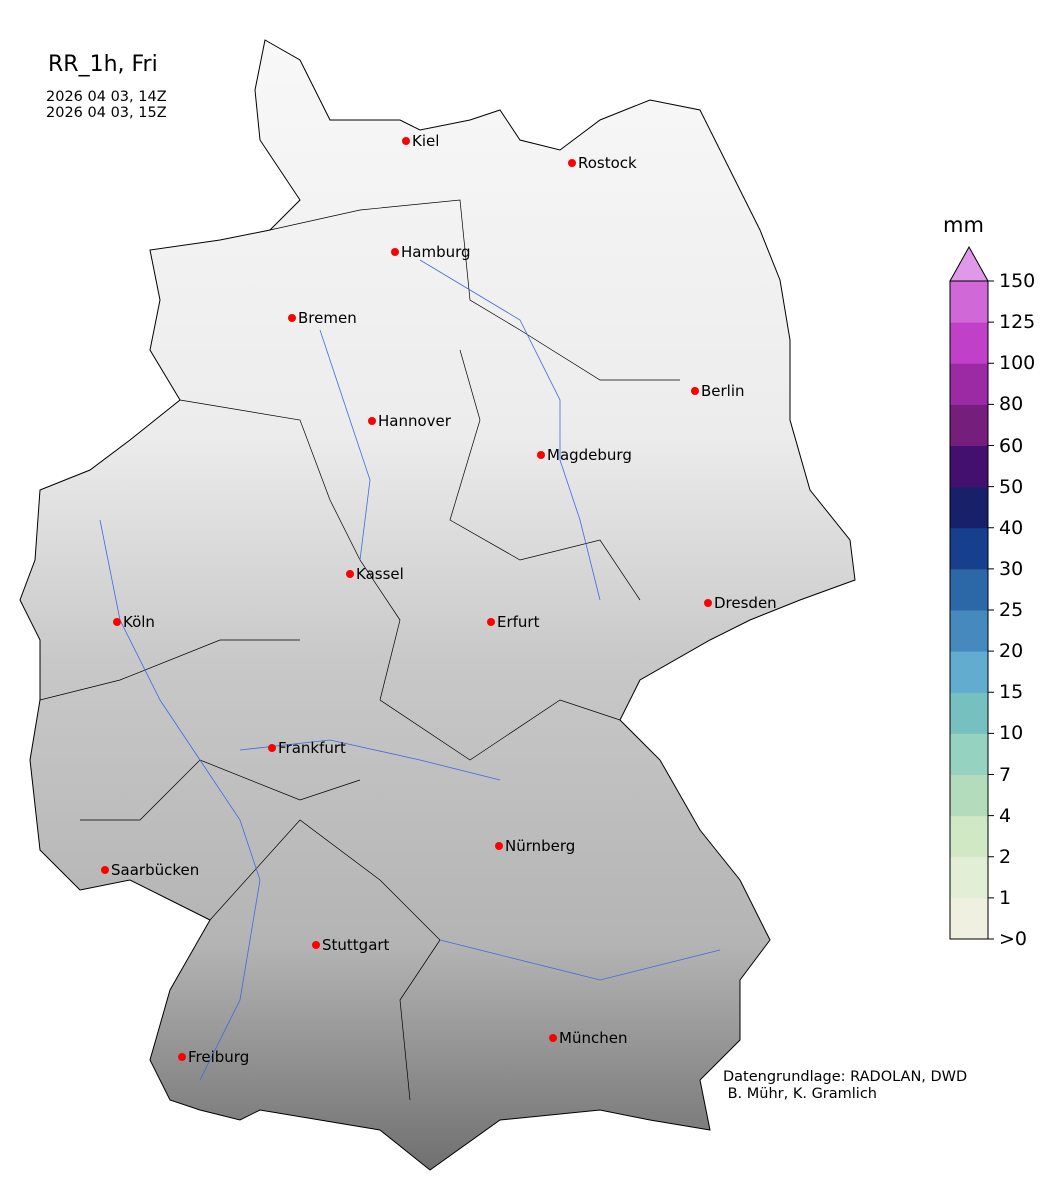 The height and width of the screenshot is (1185, 1053). What do you see at coordinates (607, 163) in the screenshot?
I see `city-label: Rostock` at bounding box center [607, 163].